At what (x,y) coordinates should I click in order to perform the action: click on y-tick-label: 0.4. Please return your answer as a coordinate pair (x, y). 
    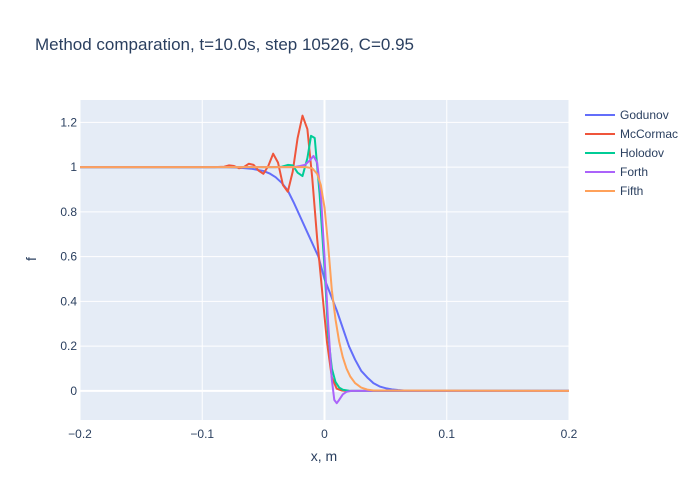
    Looking at the image, I should click on (68, 301).